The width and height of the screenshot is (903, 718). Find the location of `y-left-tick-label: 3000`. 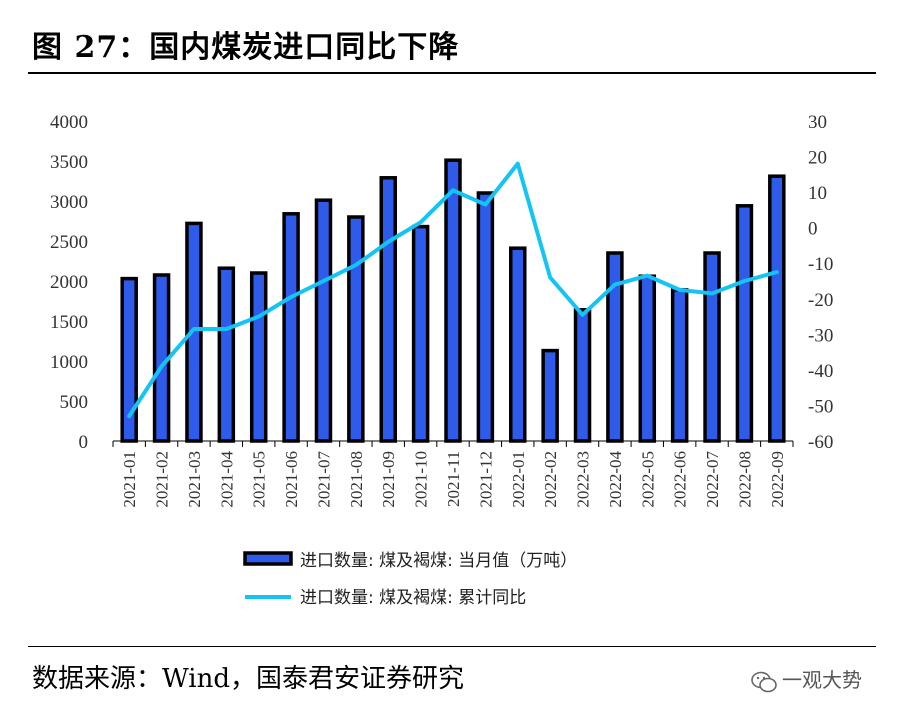

y-left-tick-label: 3000 is located at coordinates (69, 202).